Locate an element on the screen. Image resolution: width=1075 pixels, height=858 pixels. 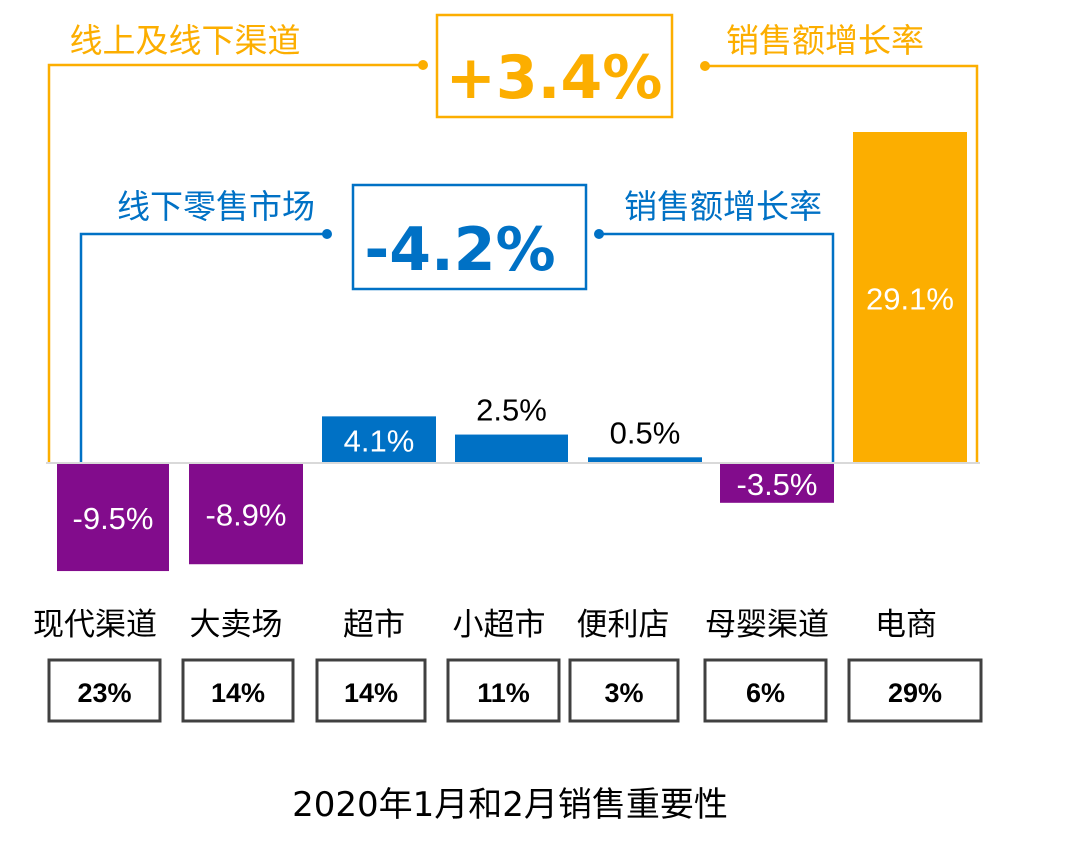
value-label-3: 2.5% is located at coordinates (511, 410).